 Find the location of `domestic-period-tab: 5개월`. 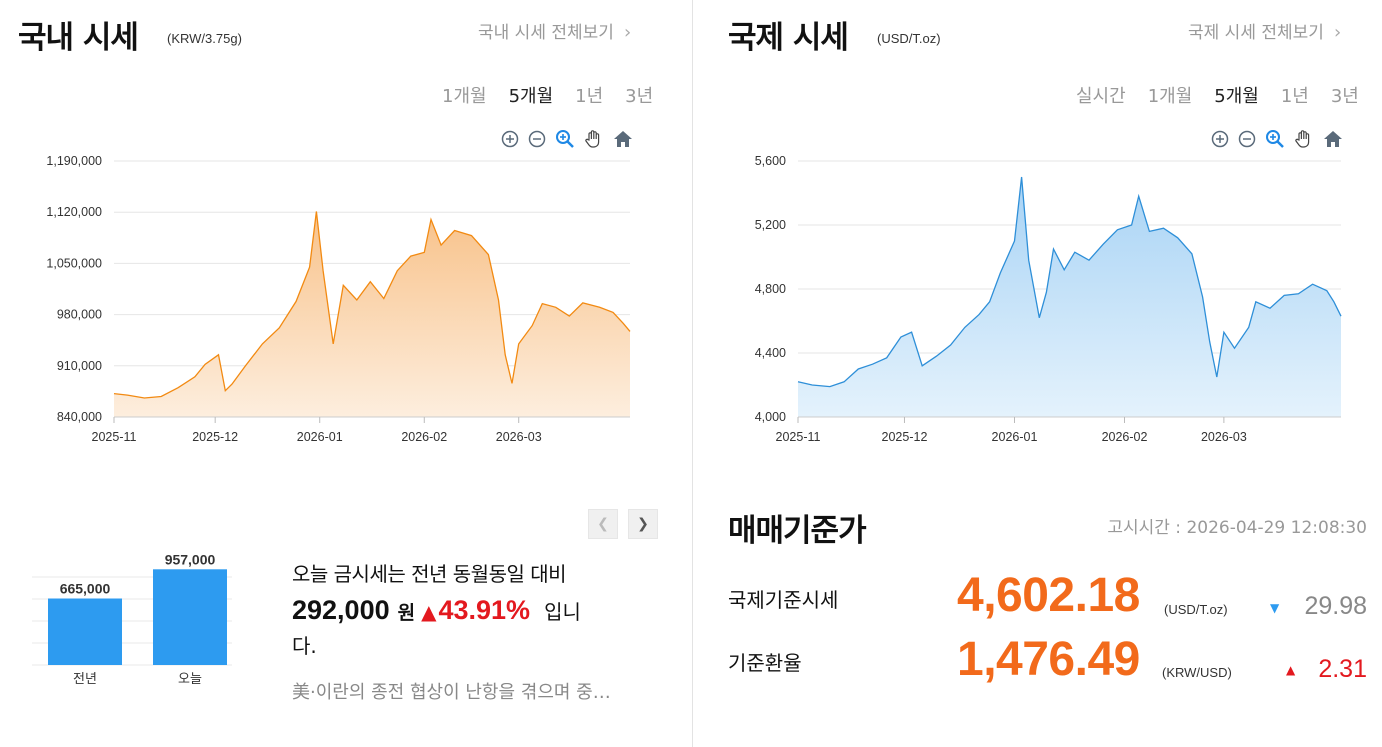

domestic-period-tab: 5개월 is located at coordinates (531, 96).